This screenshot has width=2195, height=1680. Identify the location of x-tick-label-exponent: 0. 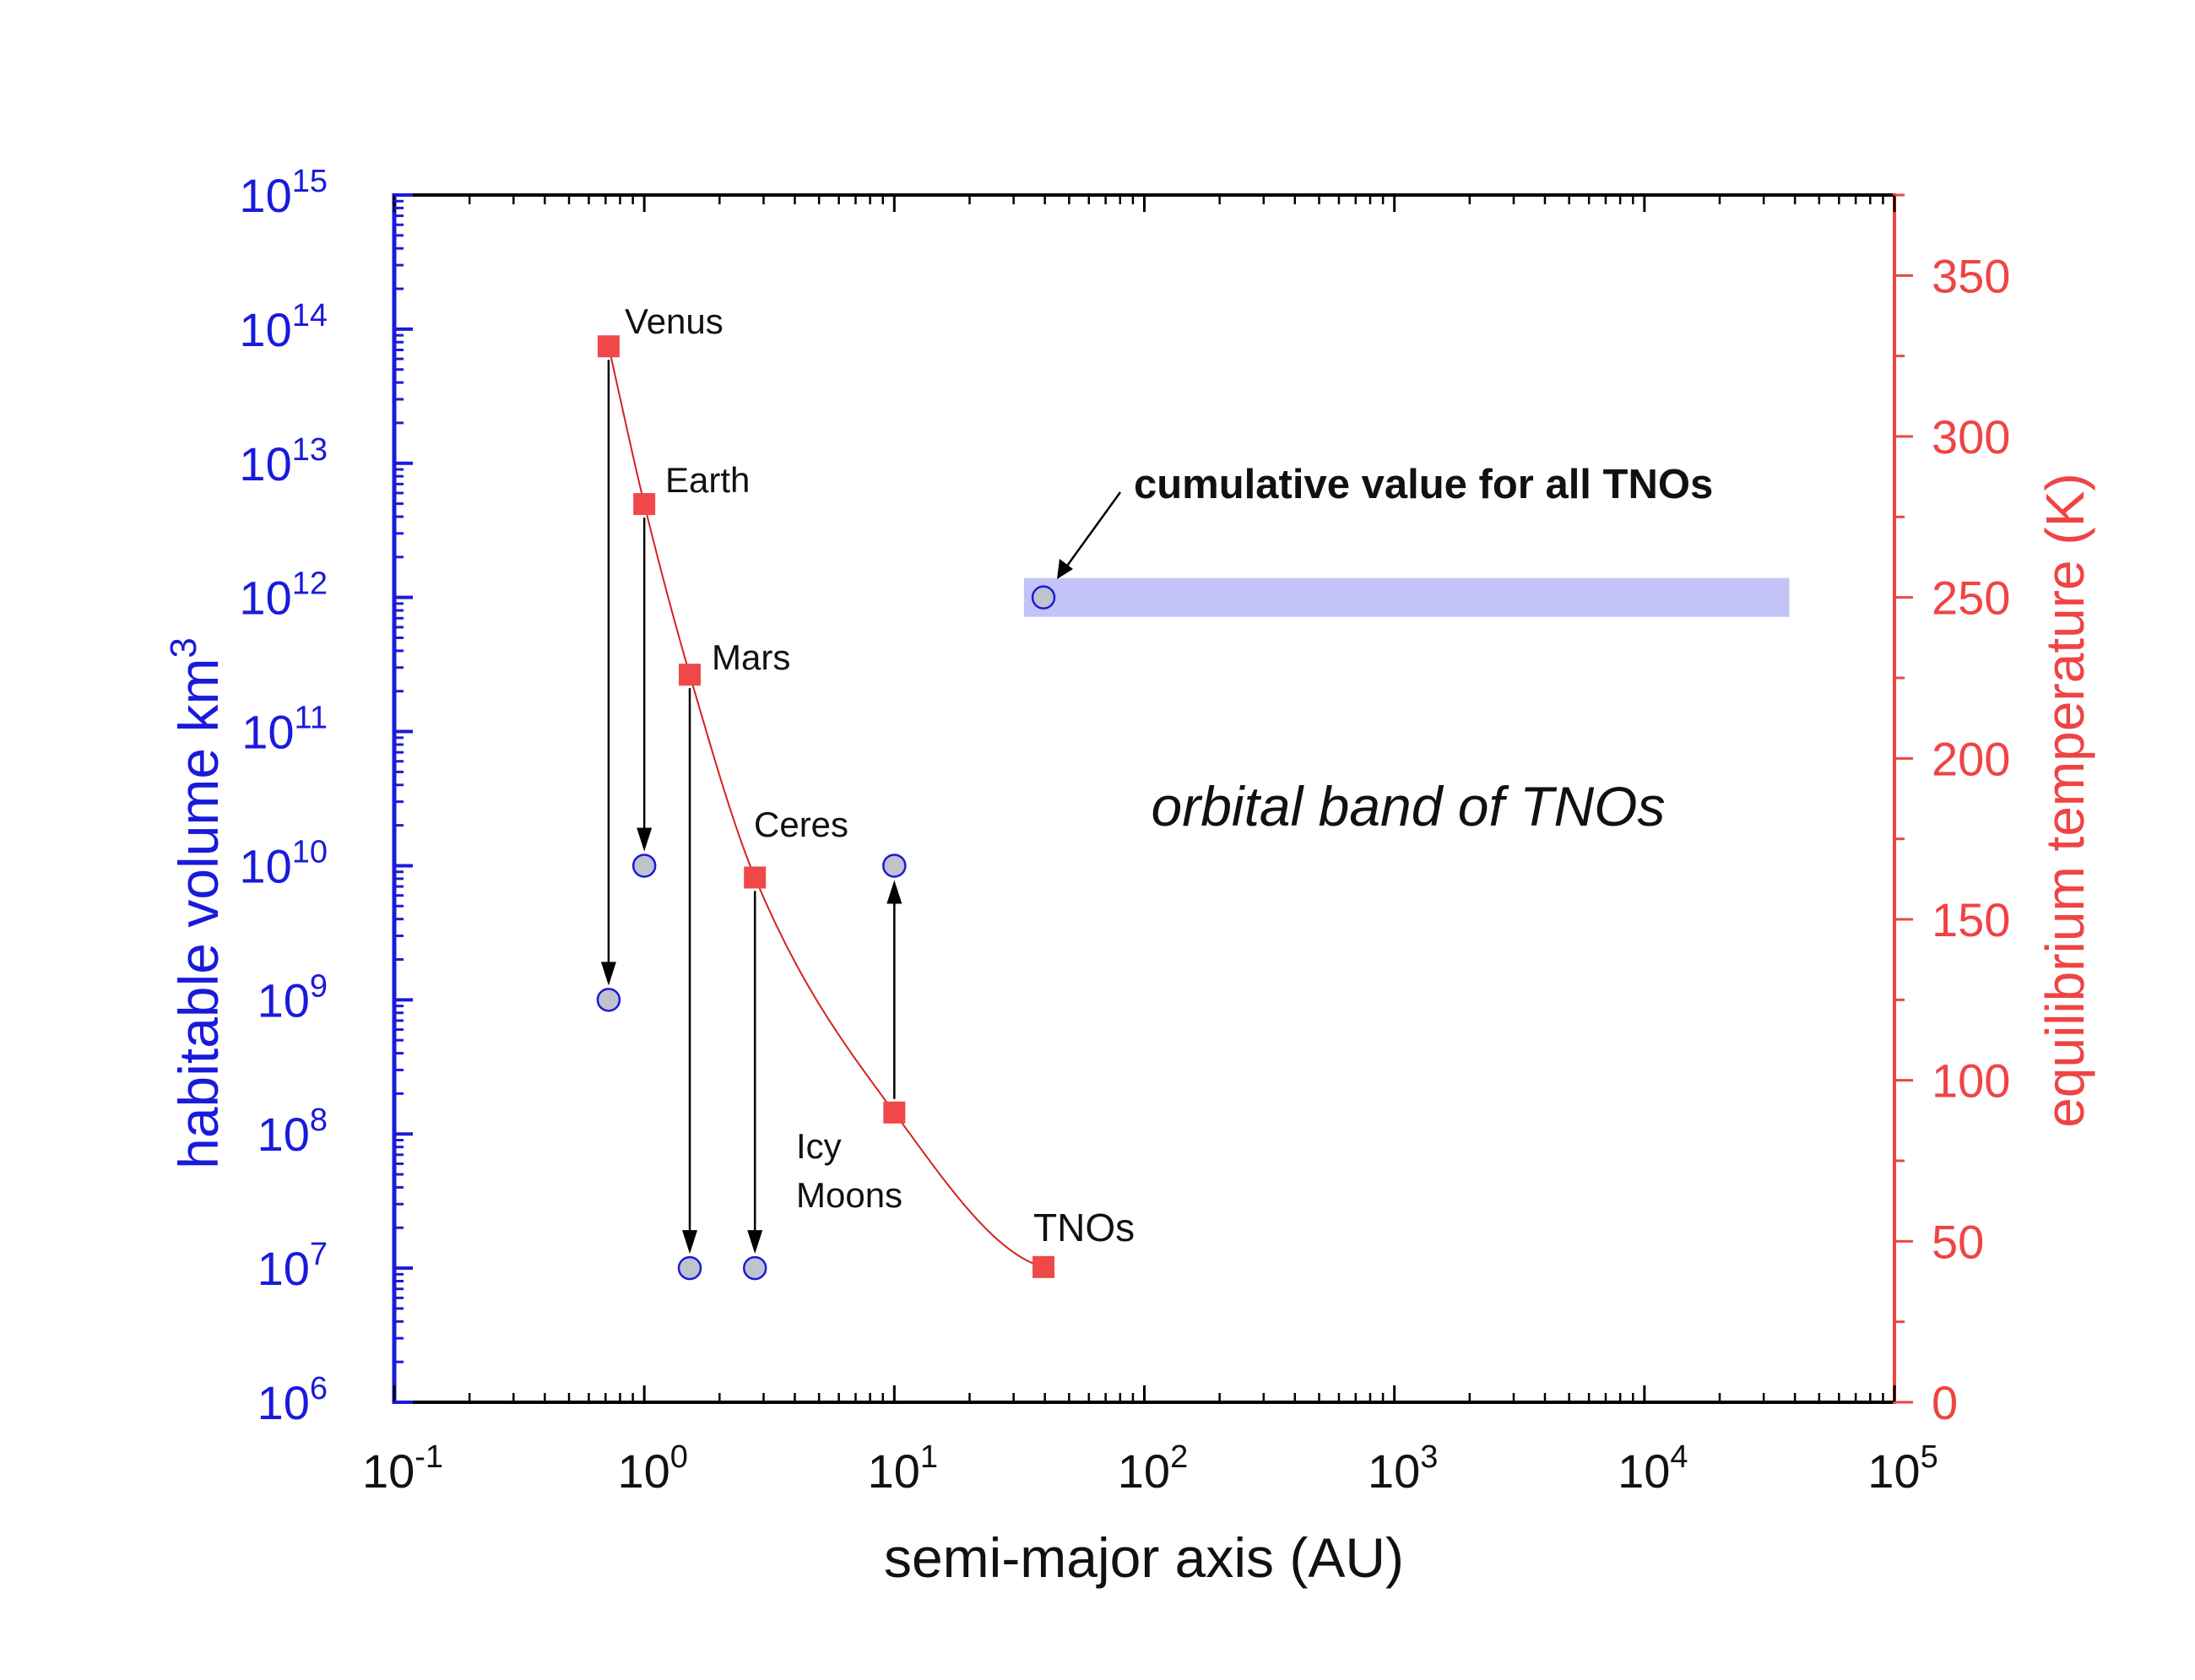
(679, 1457).